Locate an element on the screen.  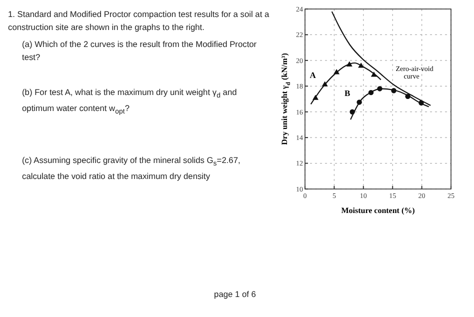
text: page 1 of 6 is located at coordinates (235, 294).